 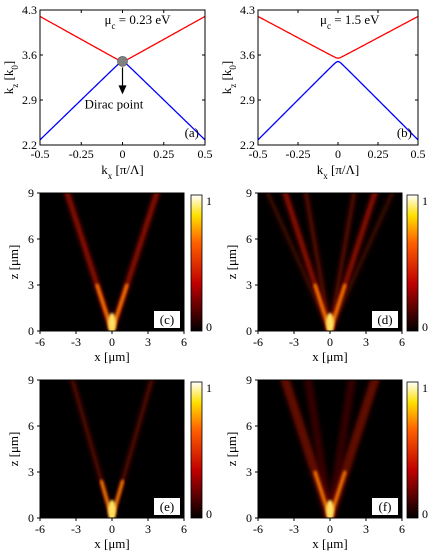 What do you see at coordinates (418, 154) in the screenshot?
I see `x-tick-label: 0.5` at bounding box center [418, 154].